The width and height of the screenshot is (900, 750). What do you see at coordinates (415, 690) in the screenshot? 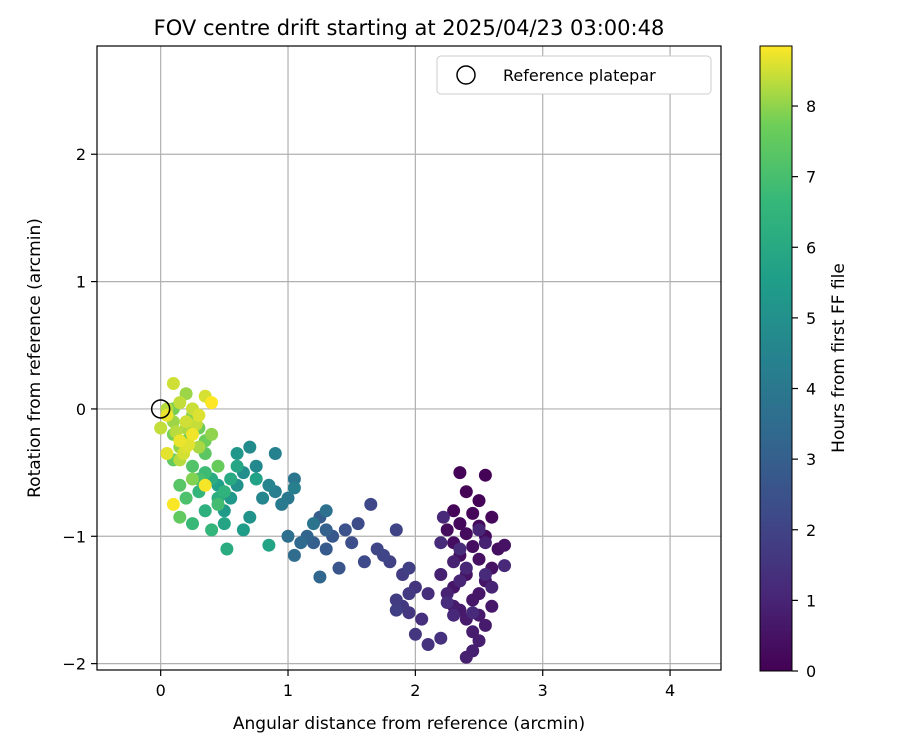
I see `x-tick-label: 2` at bounding box center [415, 690].